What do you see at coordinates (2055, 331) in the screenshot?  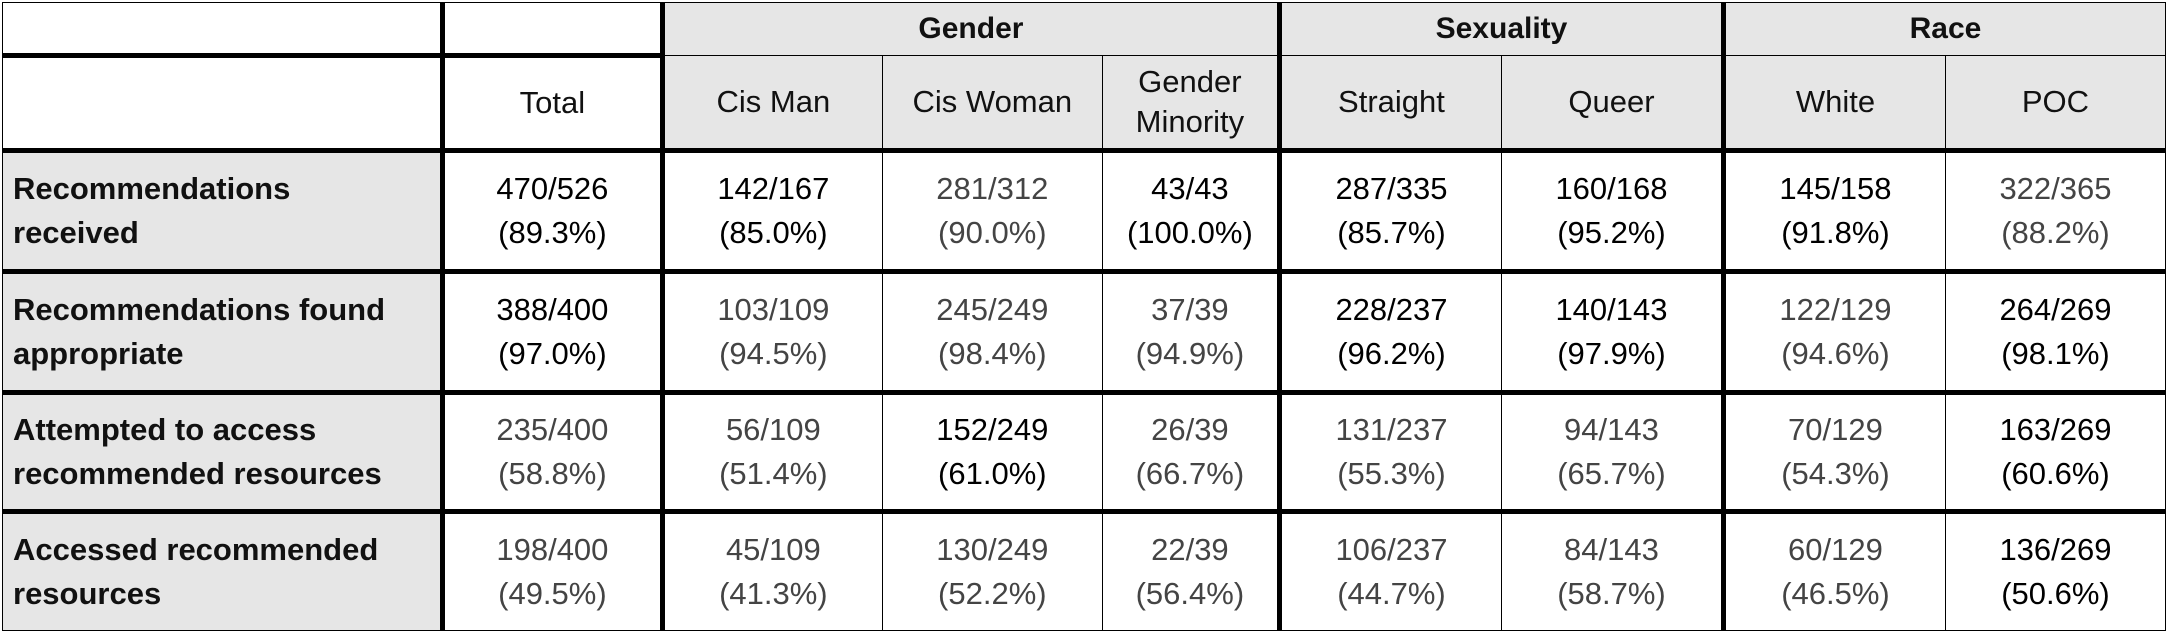 I see `cell-poc: 264/269 (98.1%)` at bounding box center [2055, 331].